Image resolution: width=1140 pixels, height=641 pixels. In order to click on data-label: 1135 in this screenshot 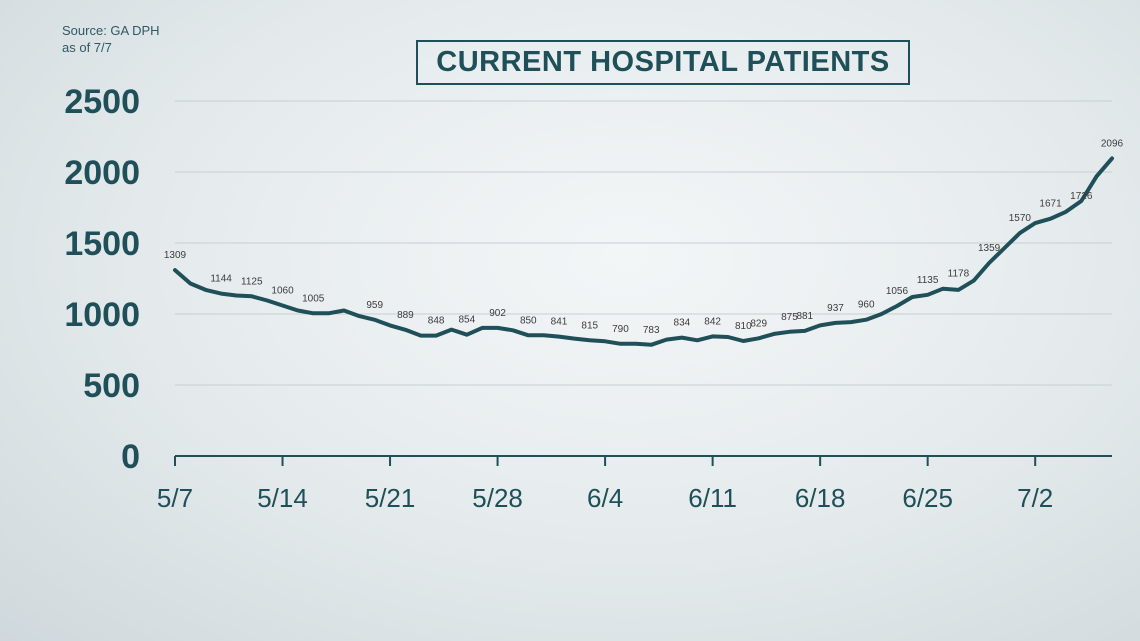, I will do `click(928, 280)`.